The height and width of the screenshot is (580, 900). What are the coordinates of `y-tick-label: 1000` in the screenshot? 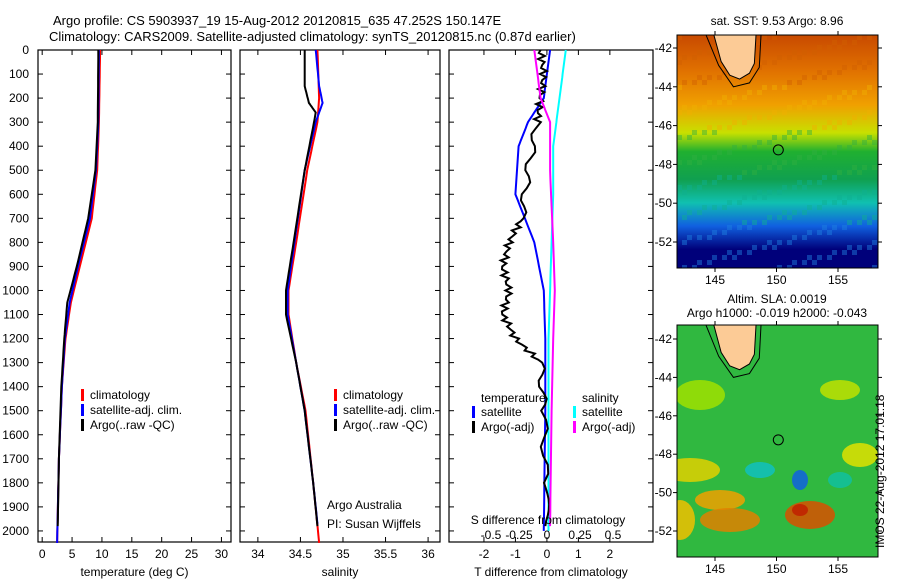 It's located at (15, 290).